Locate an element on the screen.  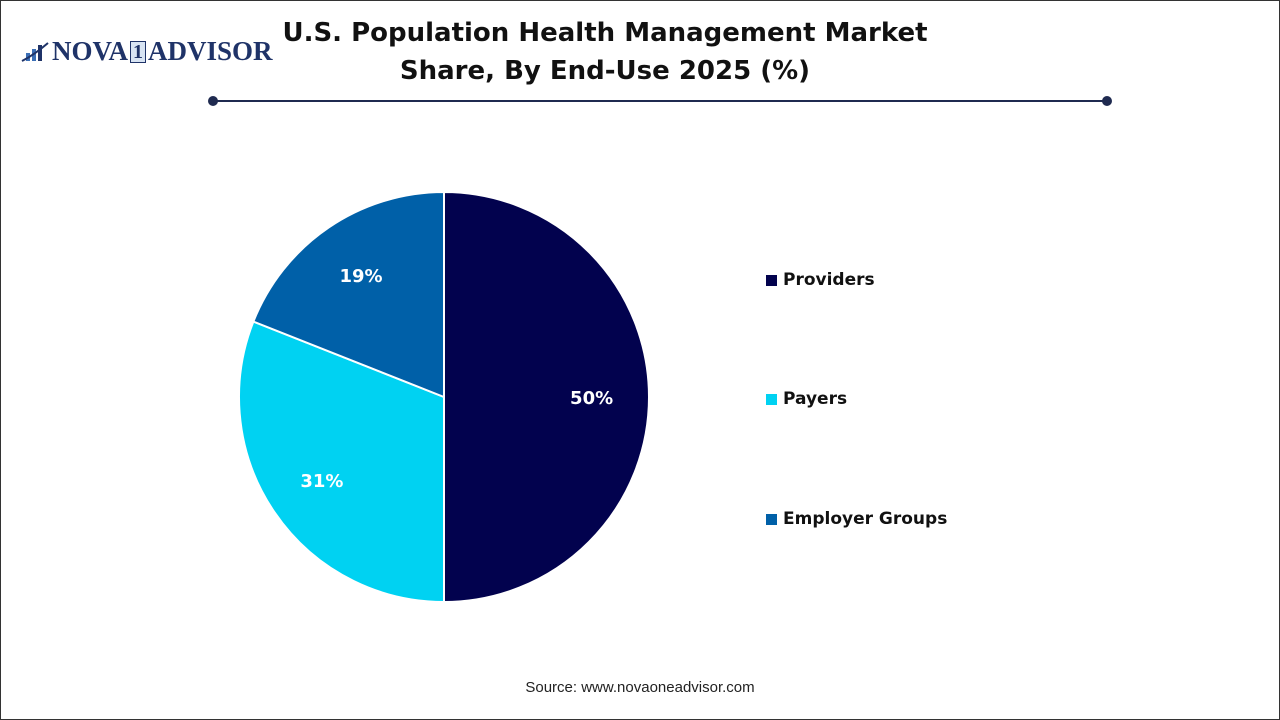
legend-item-providers: Providers is located at coordinates (820, 280).